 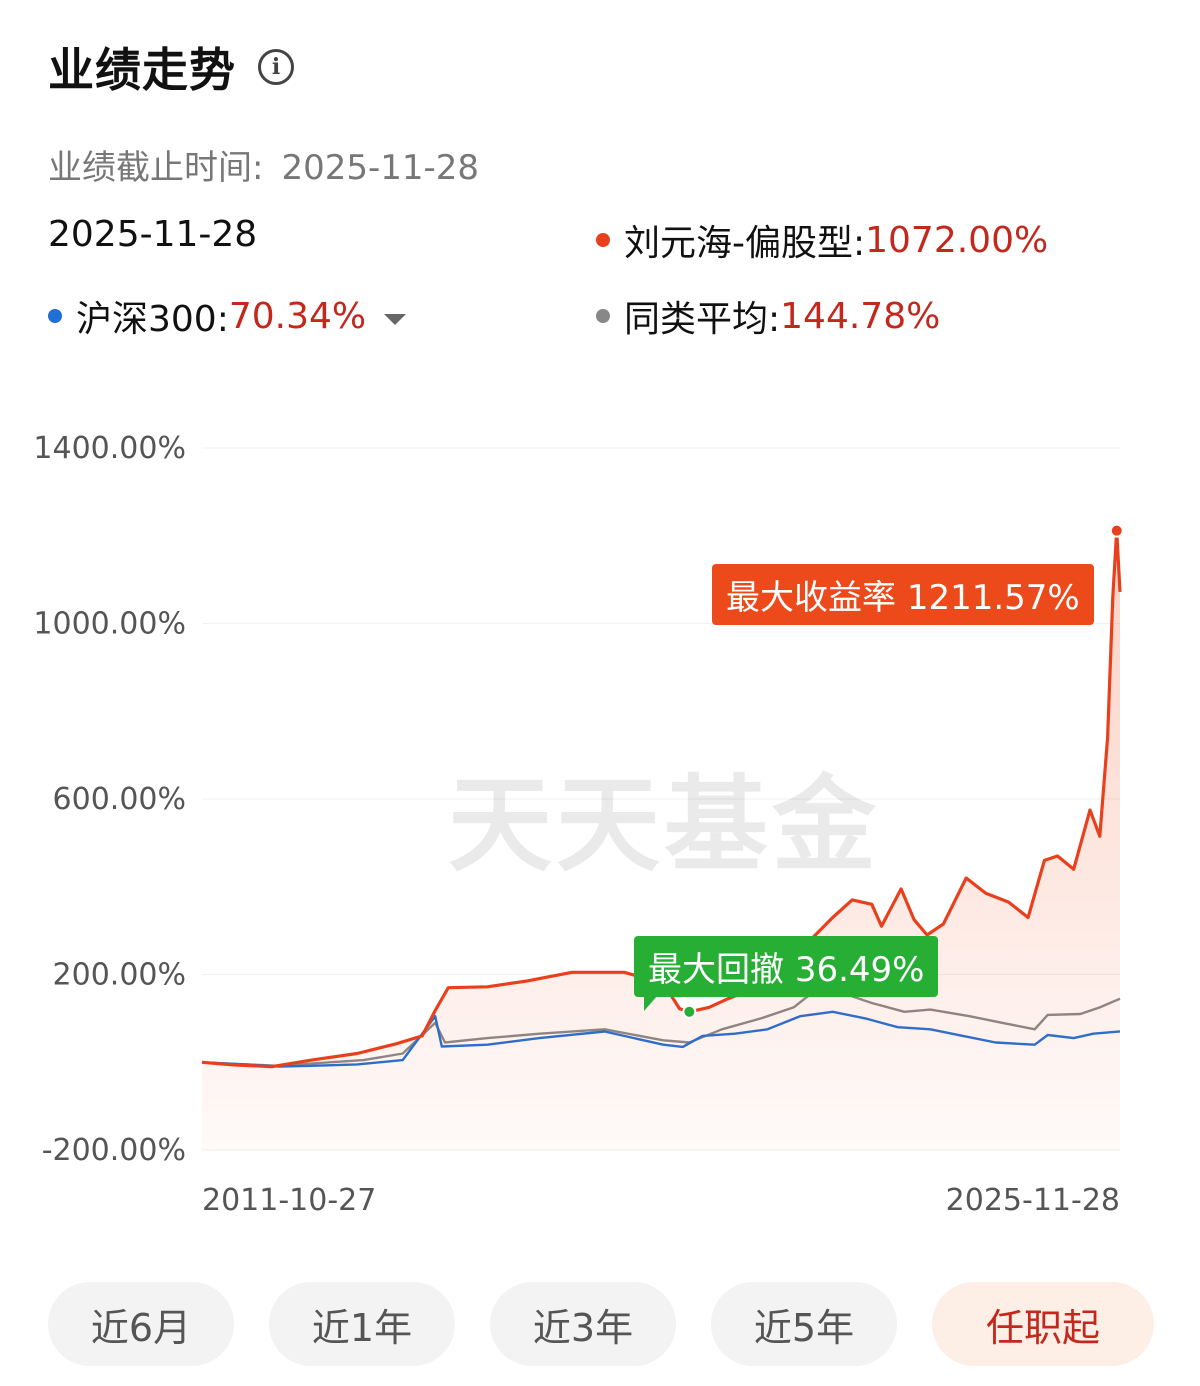 I want to click on markers-layer, so click(x=903, y=771).